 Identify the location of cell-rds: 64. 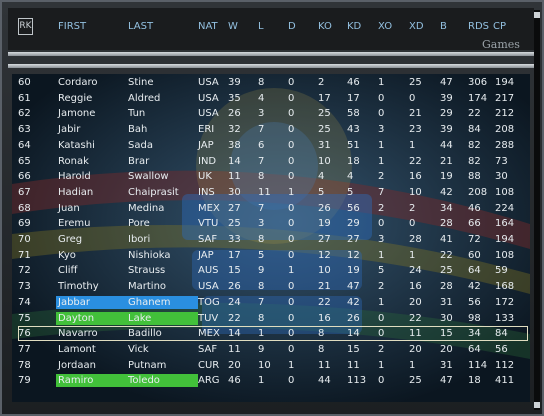
(474, 271).